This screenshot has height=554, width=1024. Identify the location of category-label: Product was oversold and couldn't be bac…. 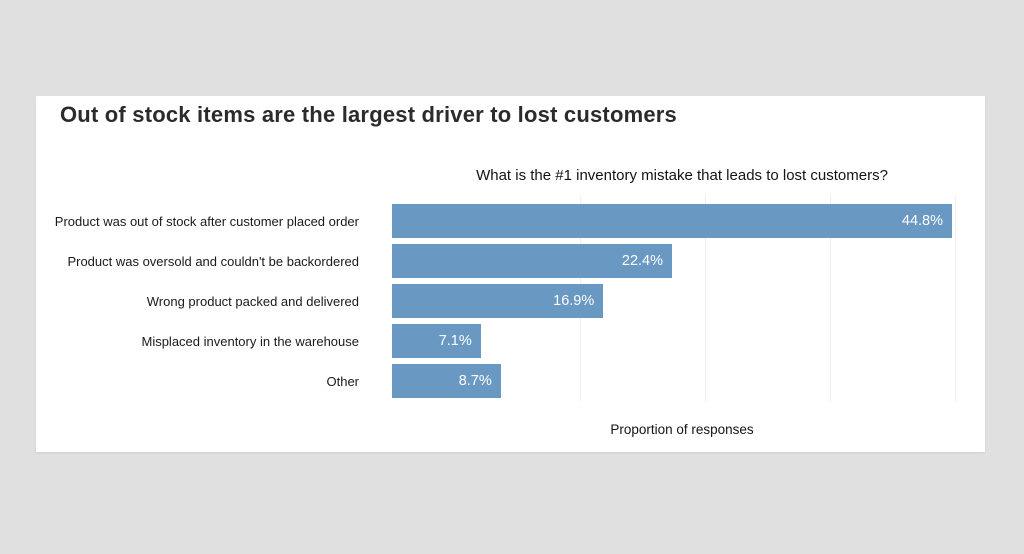
(213, 261).